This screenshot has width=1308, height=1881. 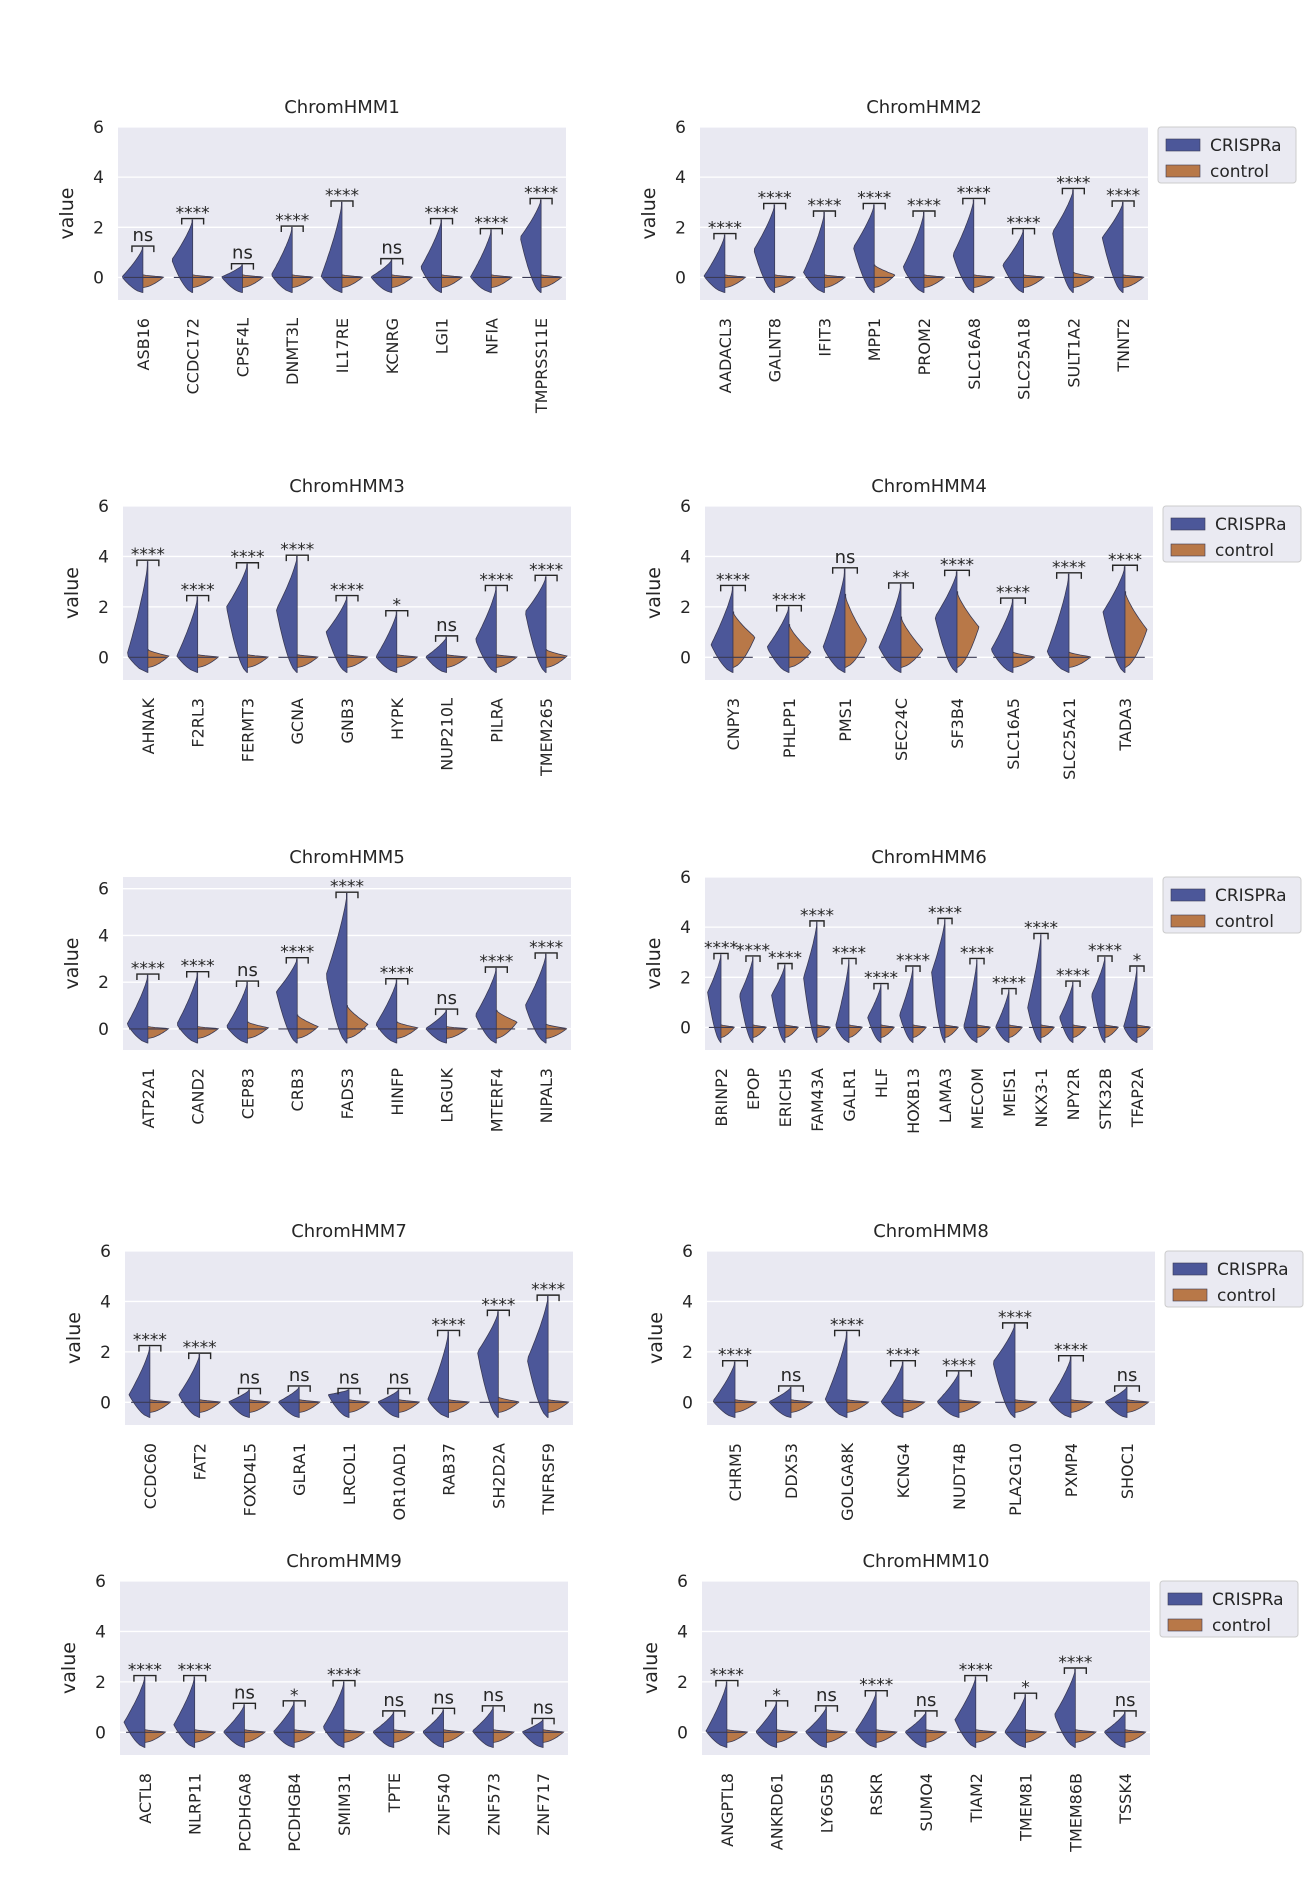 What do you see at coordinates (1013, 676) in the screenshot?
I see `violin-SLC16A5: **** SLC16A5` at bounding box center [1013, 676].